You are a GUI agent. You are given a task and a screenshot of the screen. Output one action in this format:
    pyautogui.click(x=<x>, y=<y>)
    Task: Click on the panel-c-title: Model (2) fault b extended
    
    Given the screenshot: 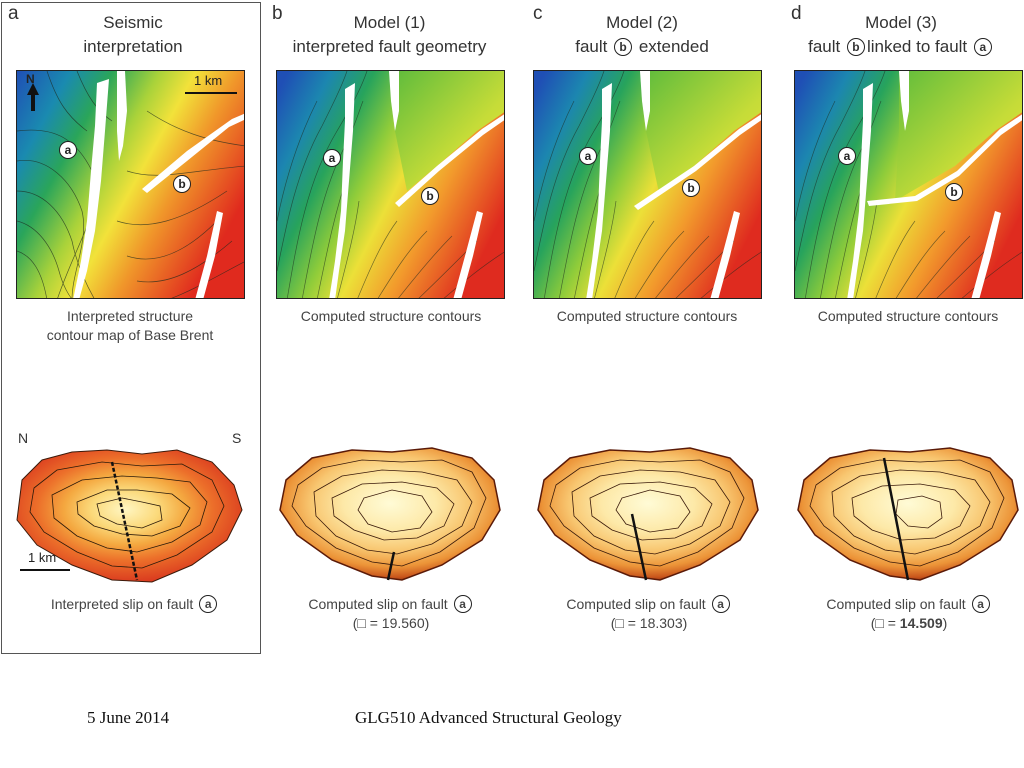 What is the action you would take?
    pyautogui.click(x=642, y=35)
    